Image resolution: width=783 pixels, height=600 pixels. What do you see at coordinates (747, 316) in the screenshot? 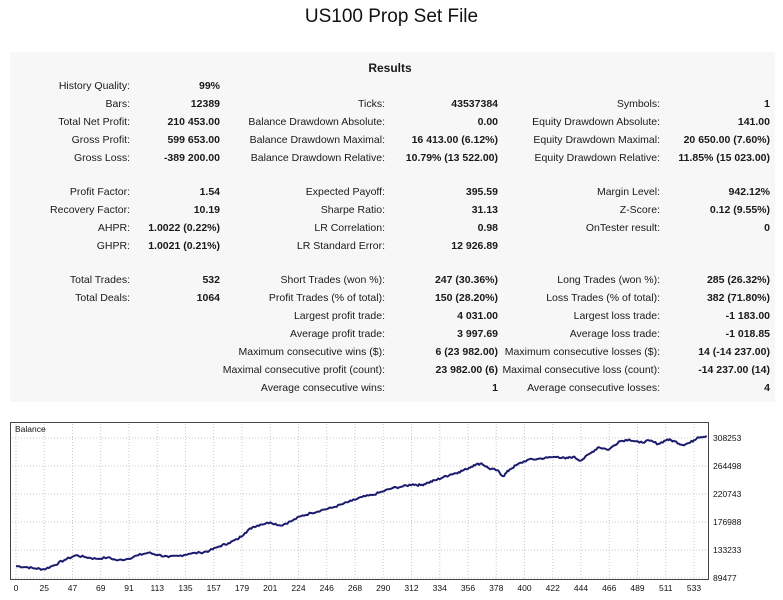
I see `stat-value: -1 183.00` at bounding box center [747, 316].